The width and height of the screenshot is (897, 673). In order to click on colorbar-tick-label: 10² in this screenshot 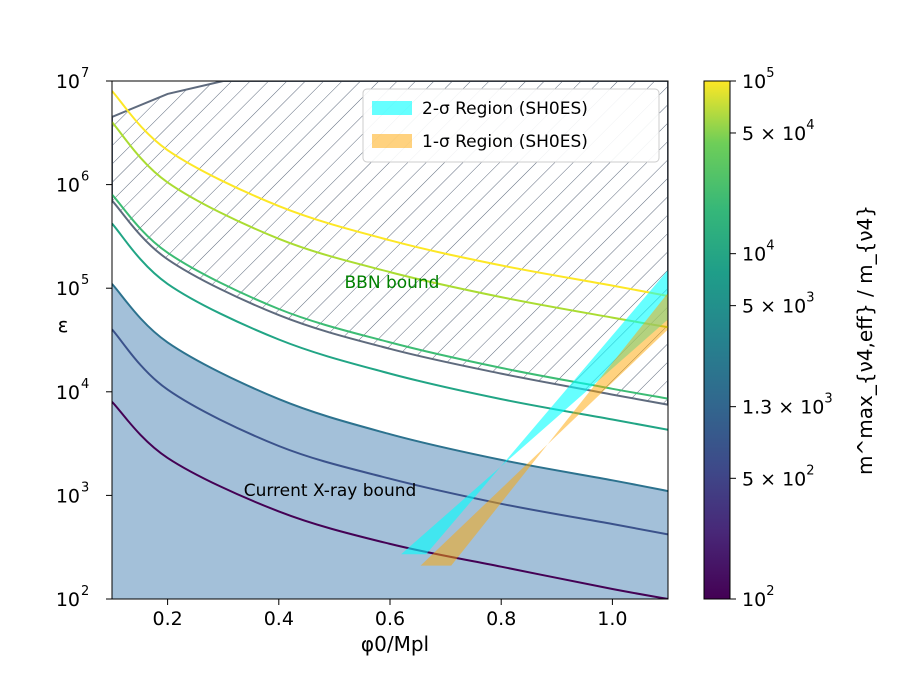, I will do `click(758, 597)`.